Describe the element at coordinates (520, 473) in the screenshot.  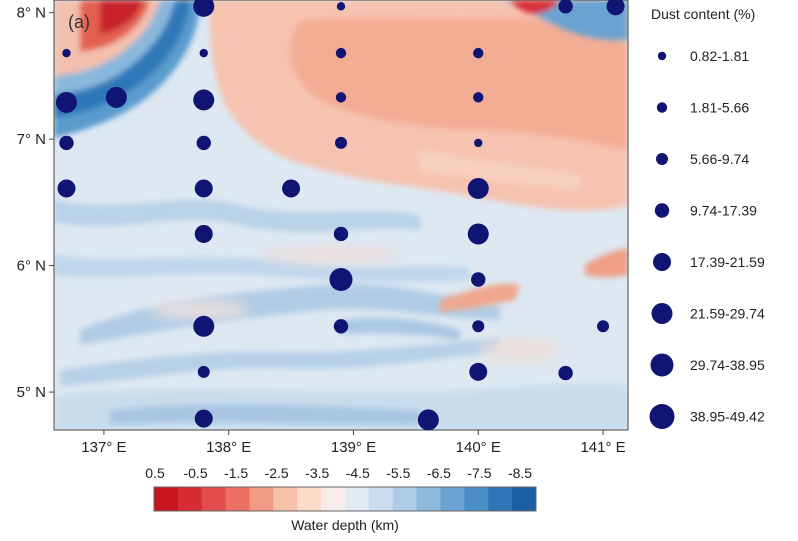
I see `colorbar-tick-label: -8.5` at that location.